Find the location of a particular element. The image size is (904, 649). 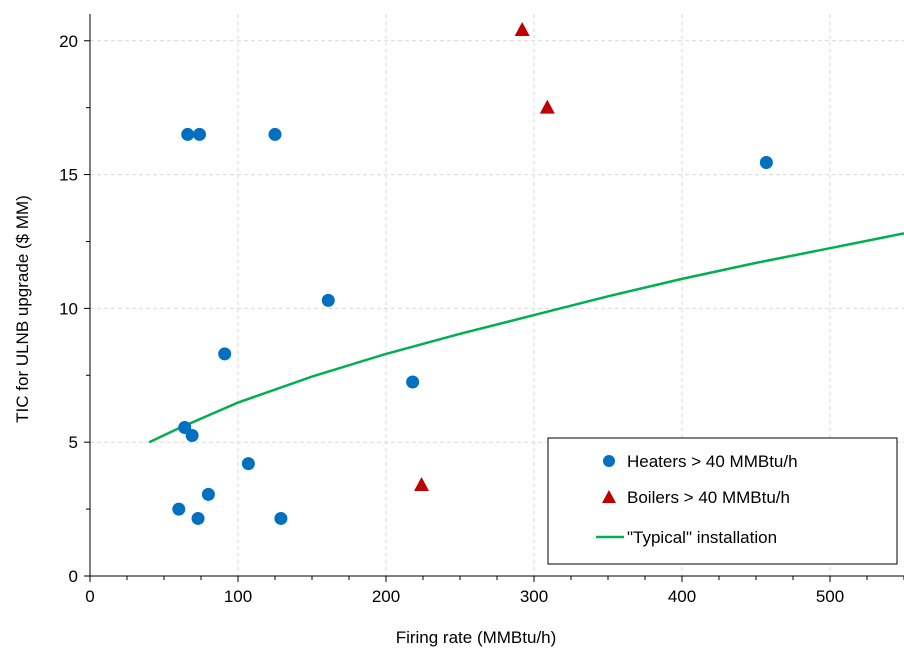

legend-typical-label: "Typical" installation is located at coordinates (702, 537).